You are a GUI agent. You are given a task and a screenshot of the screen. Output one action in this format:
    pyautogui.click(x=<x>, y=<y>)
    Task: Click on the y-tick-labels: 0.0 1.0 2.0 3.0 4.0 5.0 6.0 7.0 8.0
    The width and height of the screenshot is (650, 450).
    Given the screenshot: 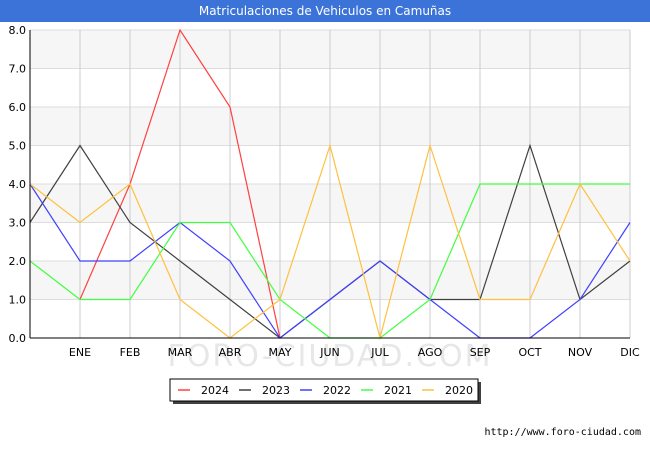 What is the action you would take?
    pyautogui.click(x=18, y=184)
    